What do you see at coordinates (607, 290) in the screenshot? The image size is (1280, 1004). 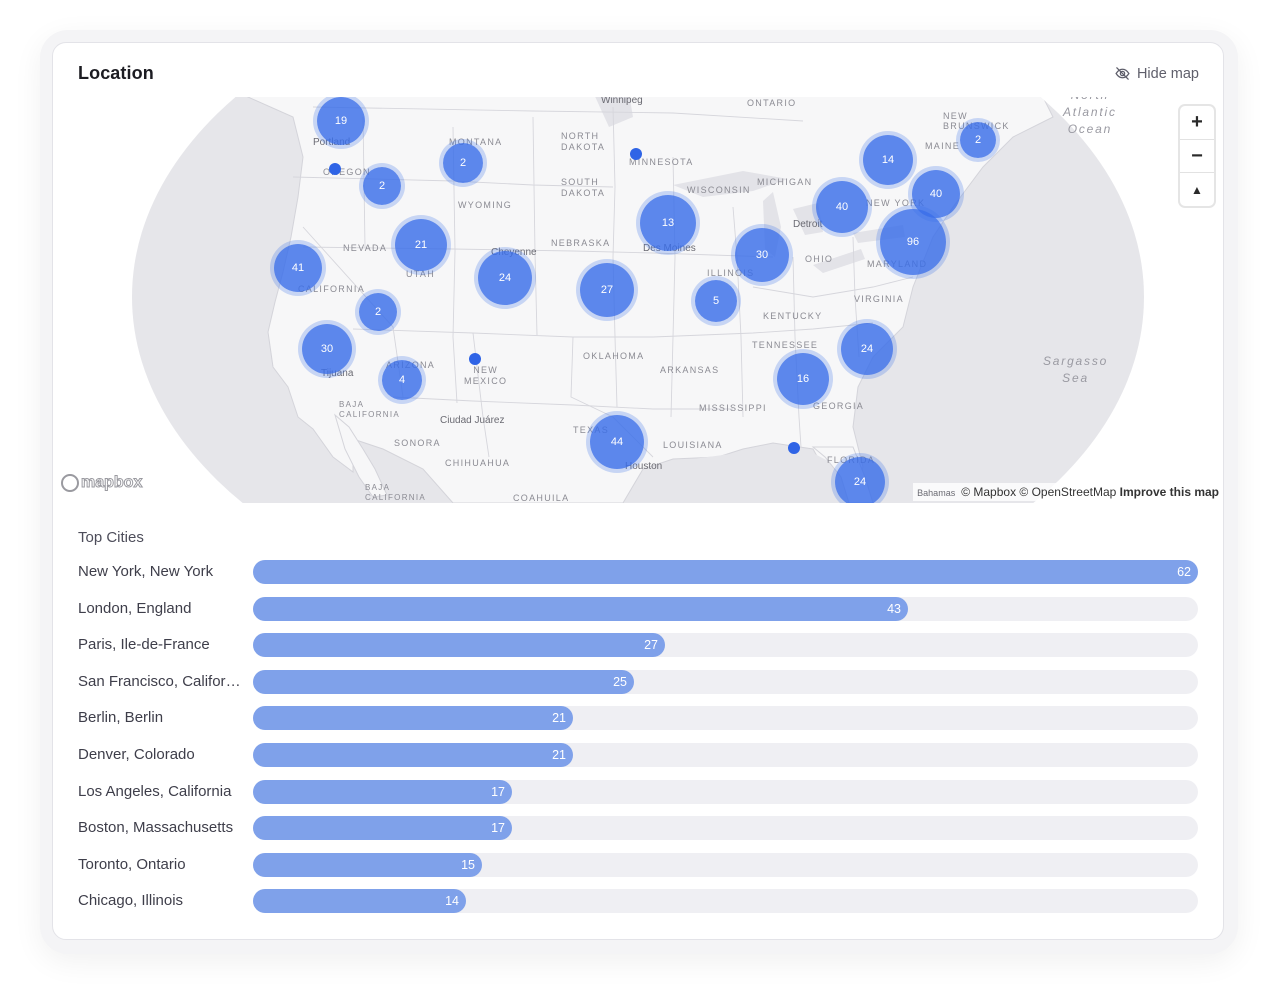 I see `map-cluster: 27` at bounding box center [607, 290].